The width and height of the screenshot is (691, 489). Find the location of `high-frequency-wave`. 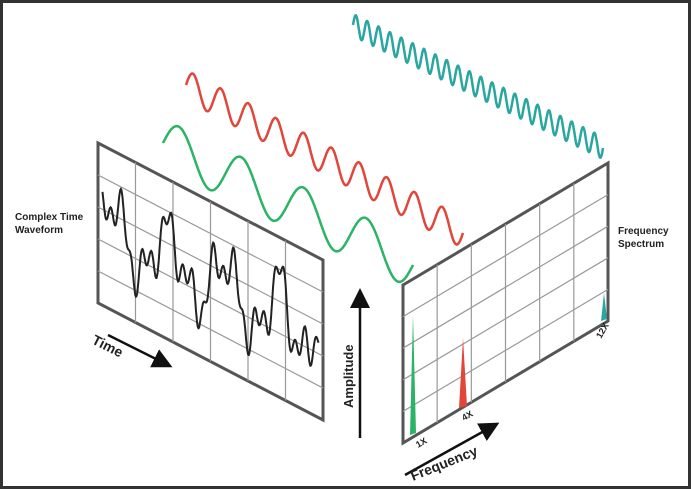

high-frequency-wave is located at coordinates (478, 86).